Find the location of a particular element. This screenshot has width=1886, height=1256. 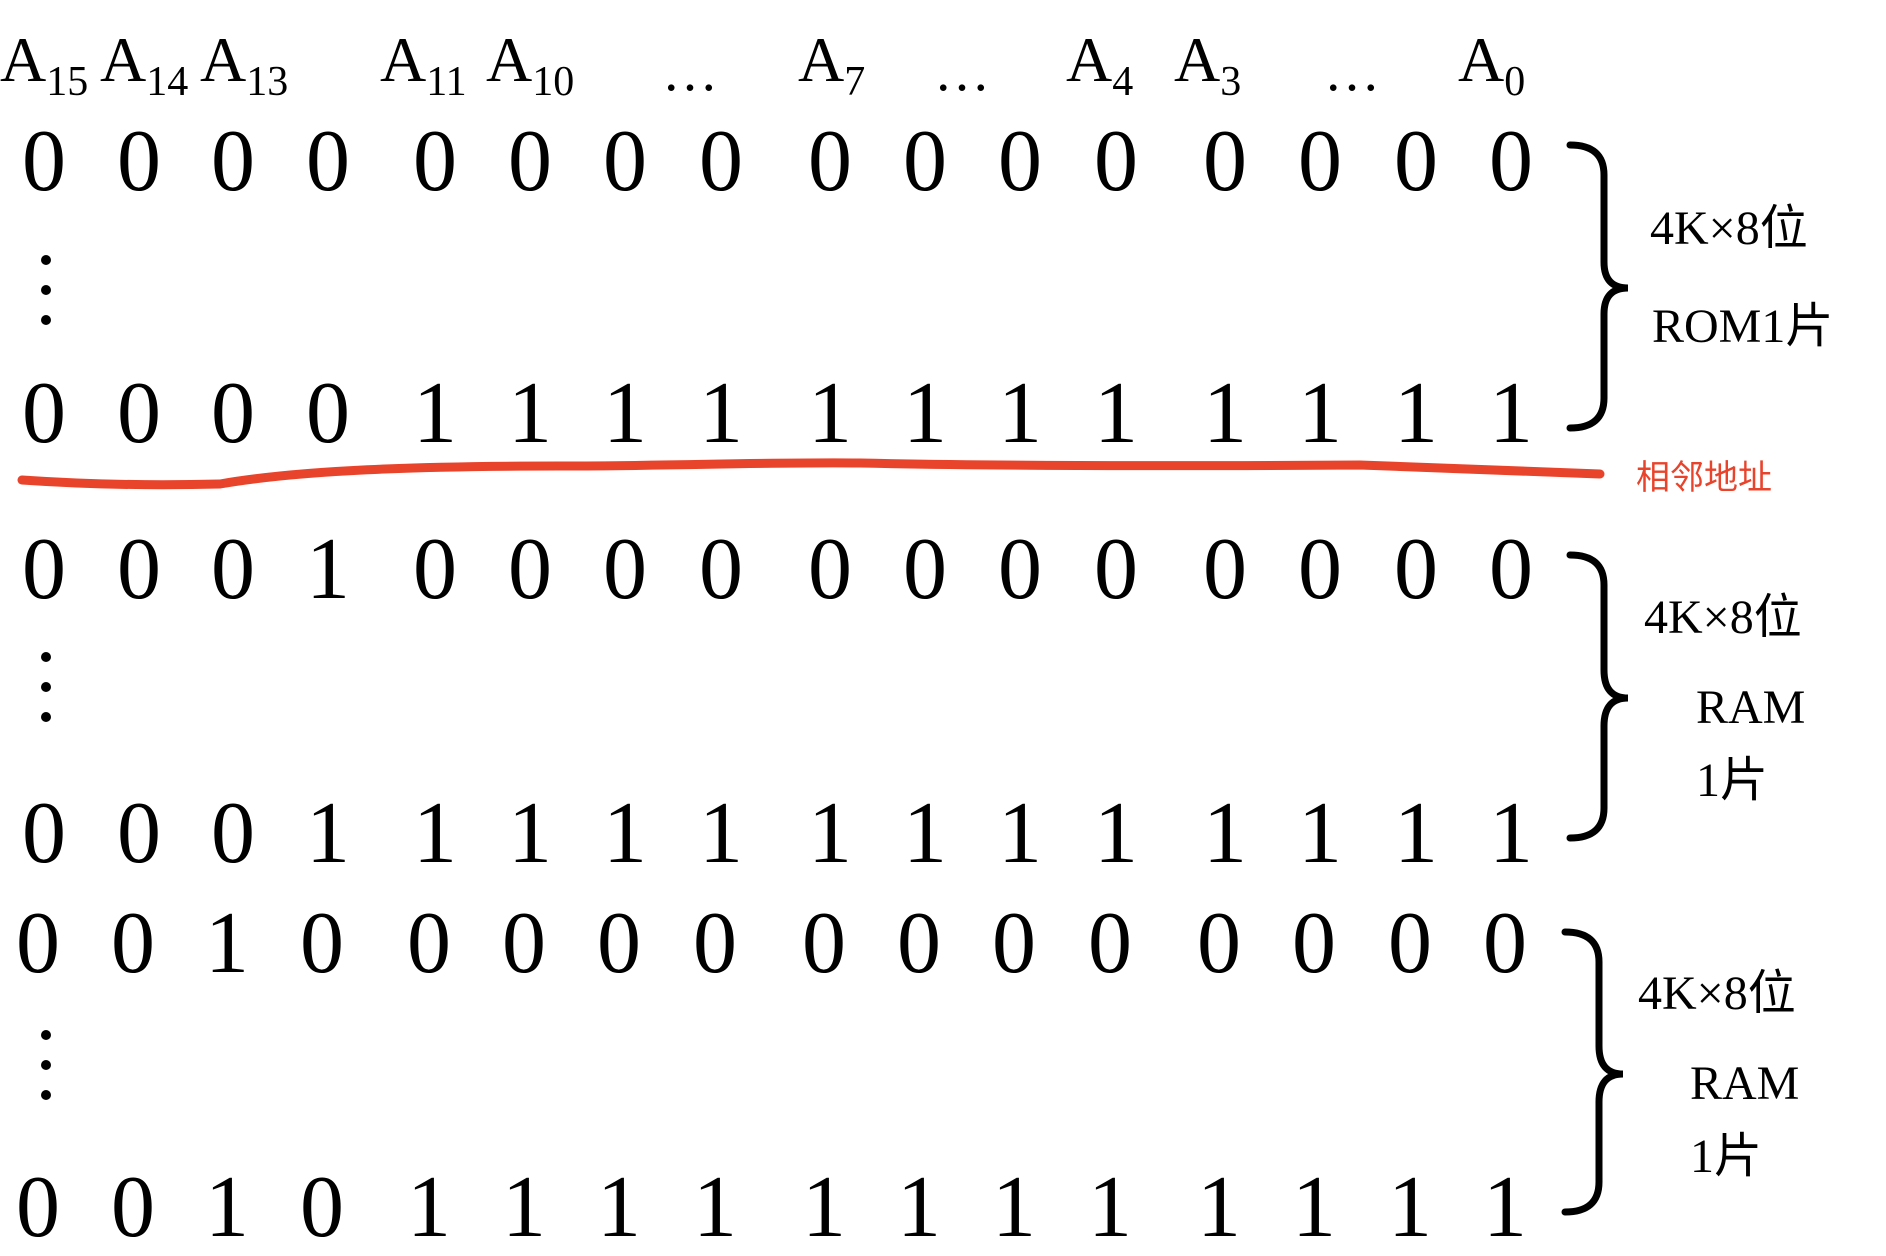

header-label-a3: A3 is located at coordinates (1208, 64).